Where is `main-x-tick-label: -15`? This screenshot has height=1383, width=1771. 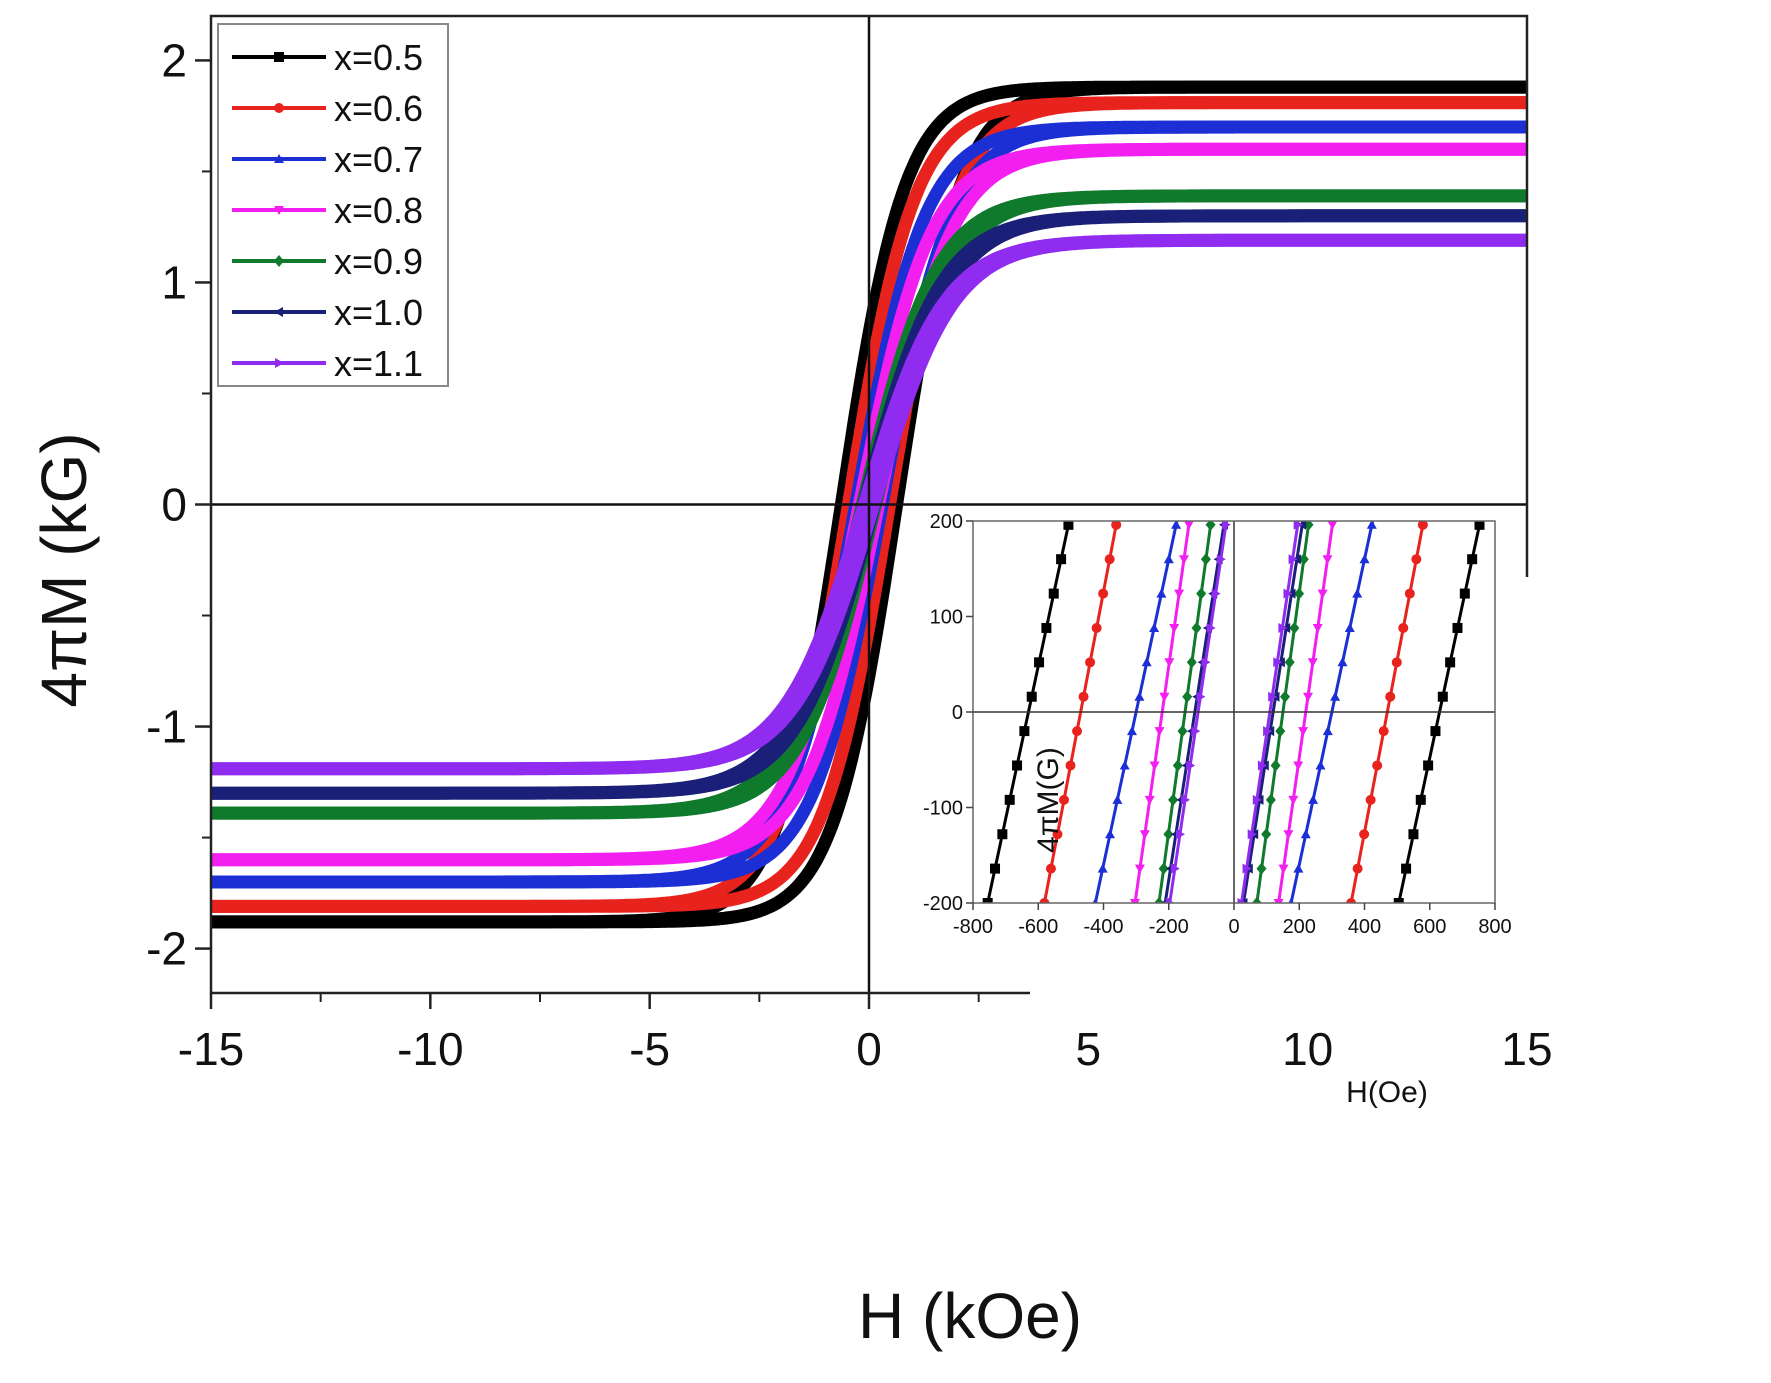
main-x-tick-label: -15 is located at coordinates (211, 1049).